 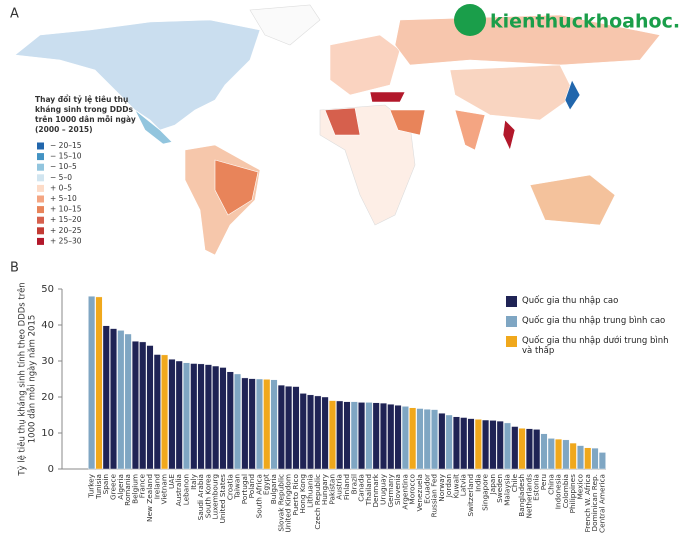 I want to click on x-tick-label: Kuwait, so click(x=455, y=486).